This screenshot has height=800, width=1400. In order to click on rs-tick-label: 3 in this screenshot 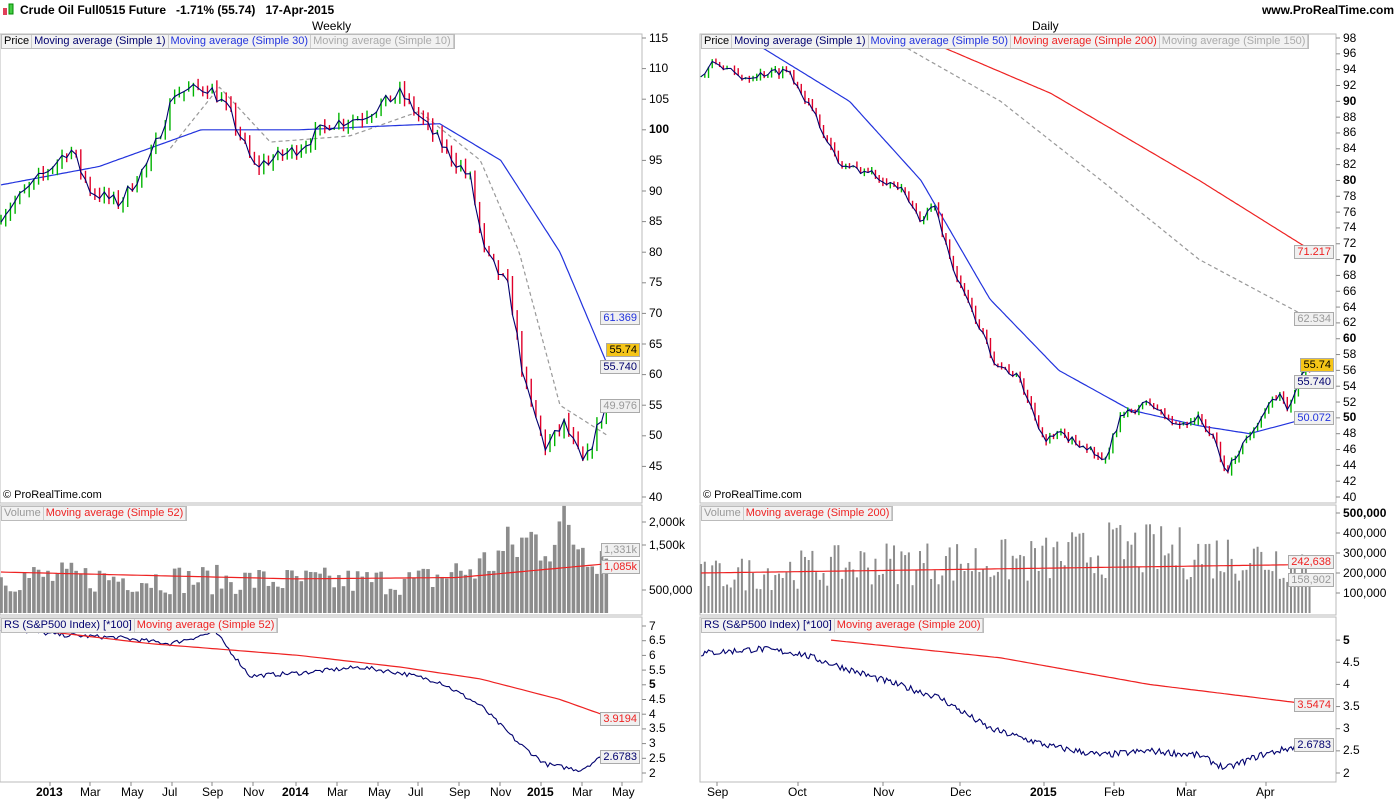, I will do `click(652, 743)`.